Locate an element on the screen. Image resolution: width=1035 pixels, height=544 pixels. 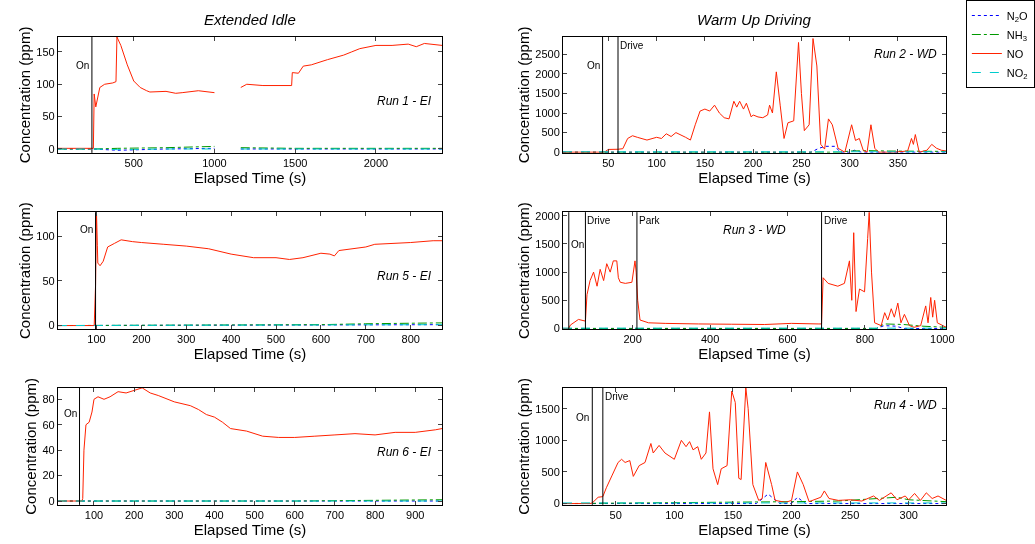
annotation: Run 4 - WD is located at coordinates (906, 405).